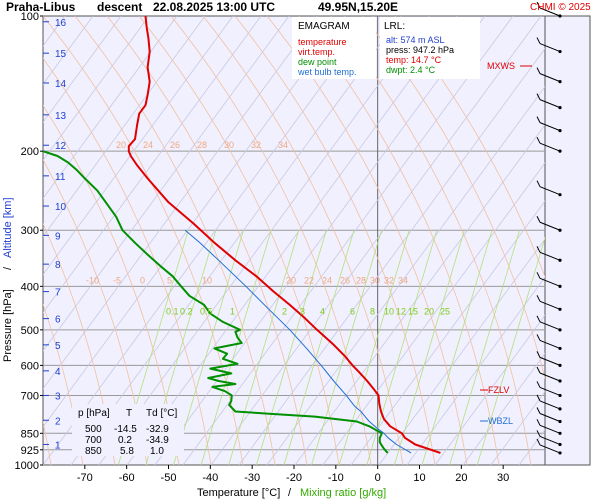 The width and height of the screenshot is (600, 500). I want to click on altitude-tick-label: 15, so click(61, 54).